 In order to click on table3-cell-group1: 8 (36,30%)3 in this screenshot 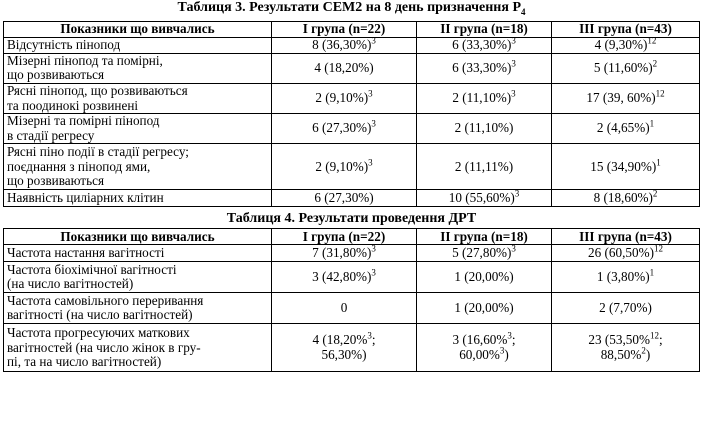, I will do `click(344, 44)`.